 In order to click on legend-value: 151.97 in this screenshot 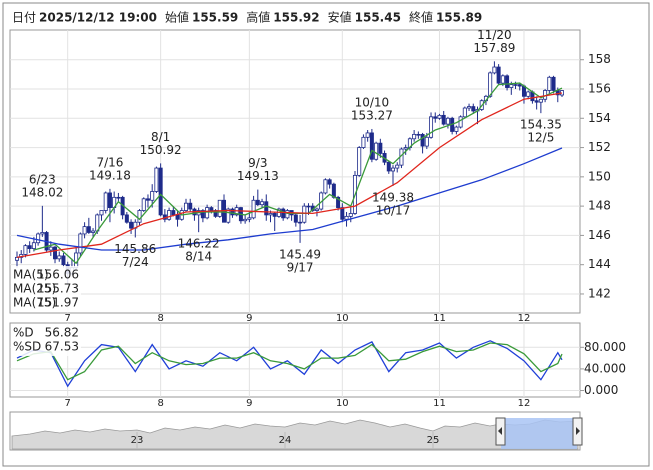, I will do `click(58, 303)`.